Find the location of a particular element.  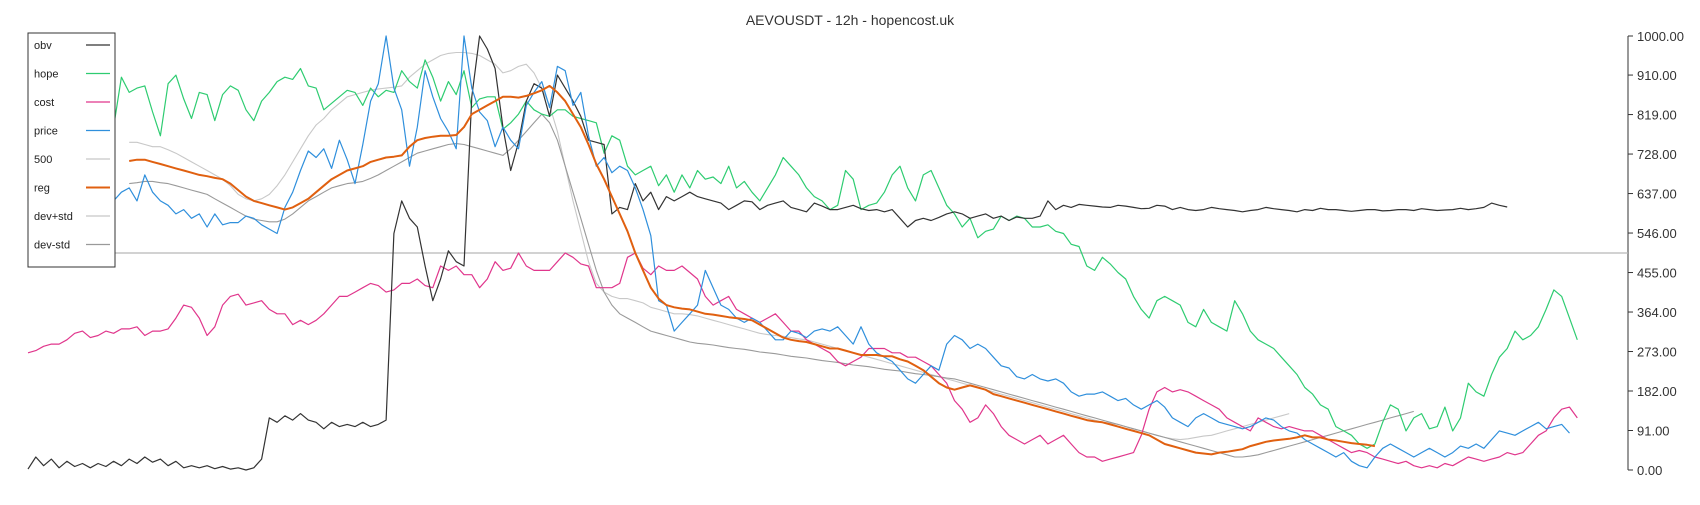

y-tick-label: 182.00 is located at coordinates (1657, 391).